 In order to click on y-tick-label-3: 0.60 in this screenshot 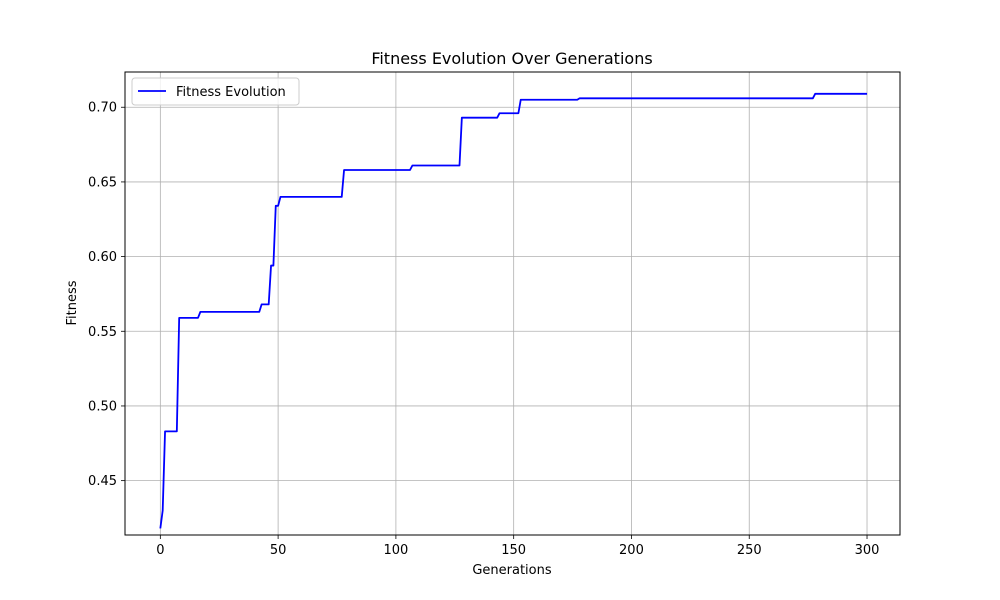, I will do `click(102, 257)`.